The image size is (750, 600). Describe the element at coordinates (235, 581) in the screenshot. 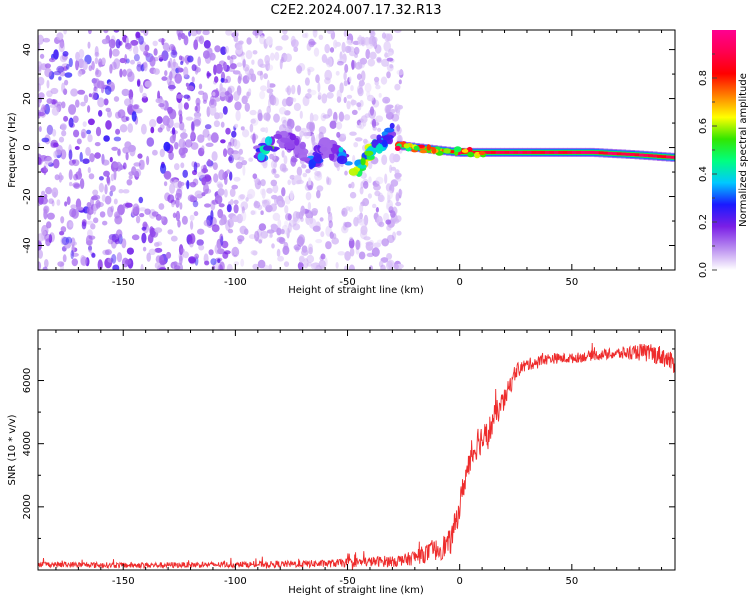

I see `snr-xtick-label: -100` at that location.